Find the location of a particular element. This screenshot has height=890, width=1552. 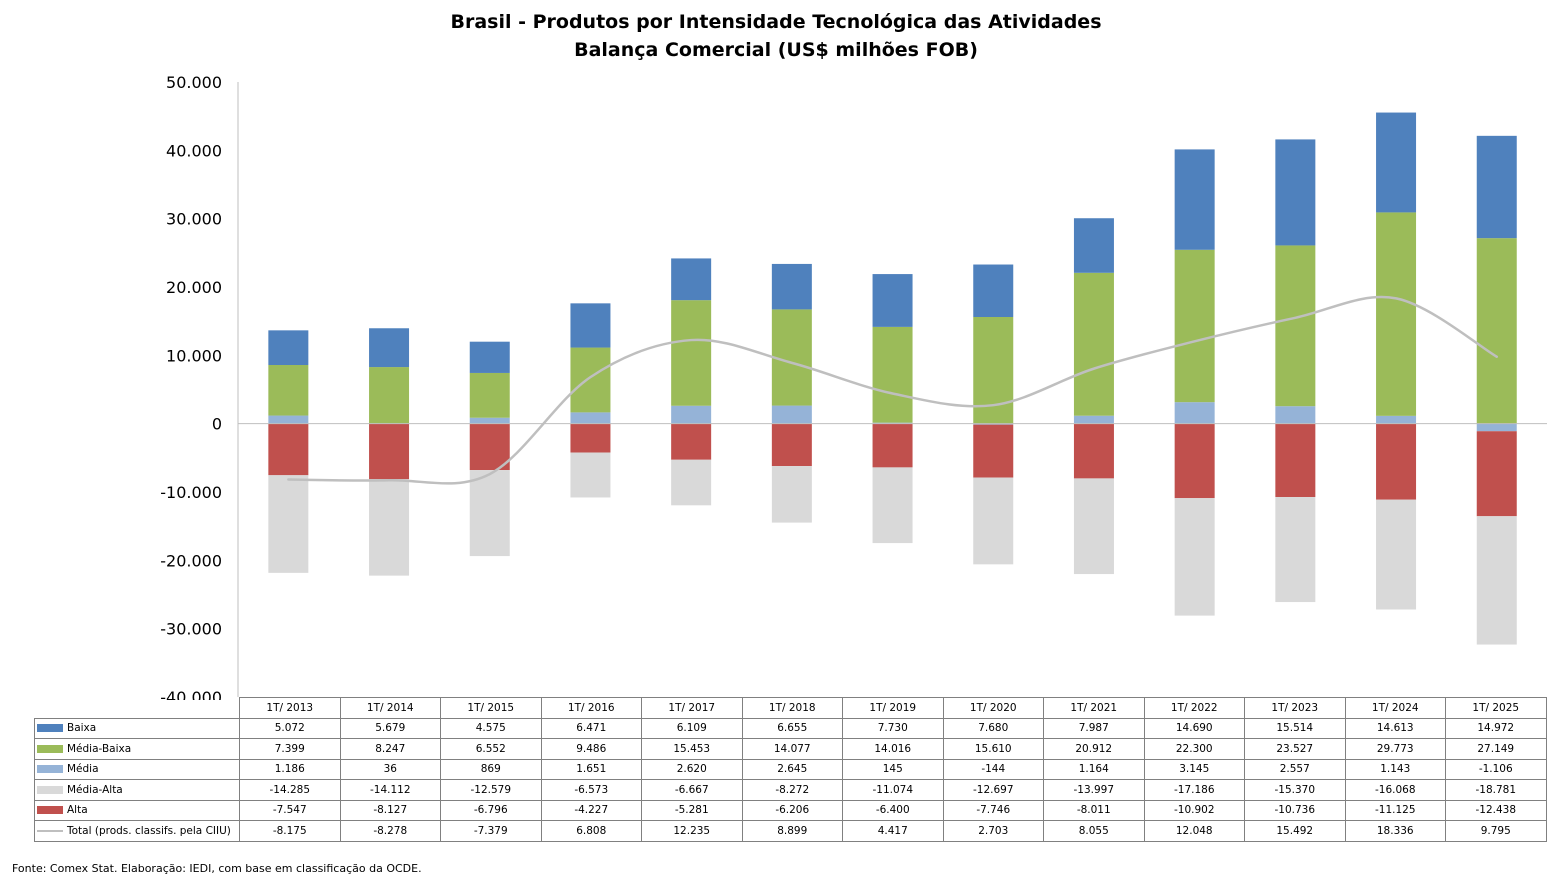

table-cell-value: -7.379 is located at coordinates (491, 831).